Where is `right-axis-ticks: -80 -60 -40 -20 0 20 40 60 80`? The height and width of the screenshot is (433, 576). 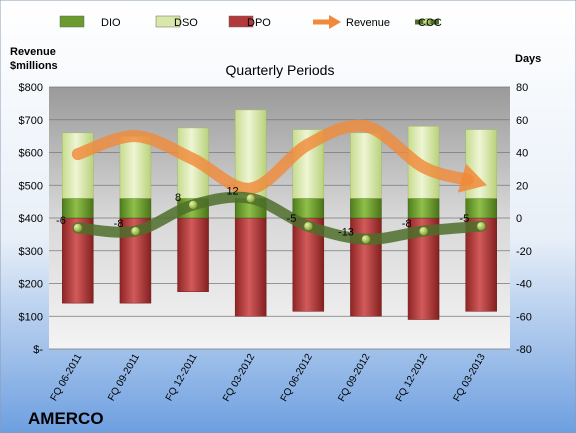 right-axis-ticks: -80 -60 -40 -20 0 20 40 60 80 is located at coordinates (524, 219).